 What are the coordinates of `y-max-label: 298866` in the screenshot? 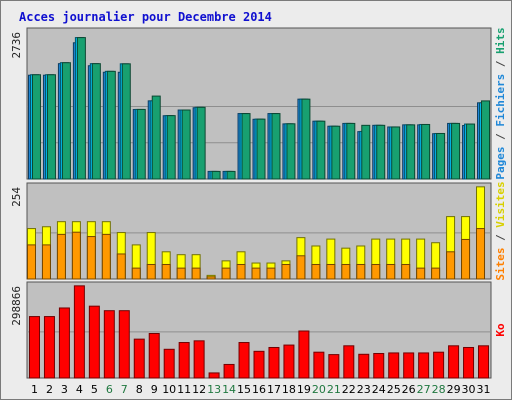 It's located at (16, 306).